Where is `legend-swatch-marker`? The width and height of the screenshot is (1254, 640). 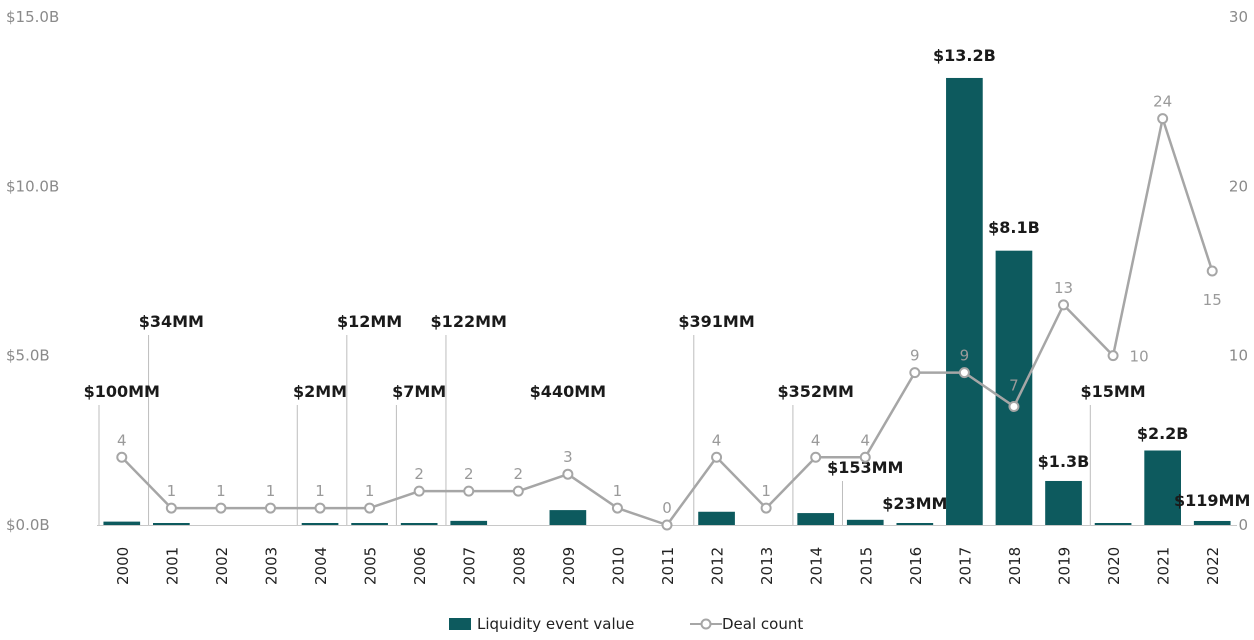 legend-swatch-marker is located at coordinates (706, 624).